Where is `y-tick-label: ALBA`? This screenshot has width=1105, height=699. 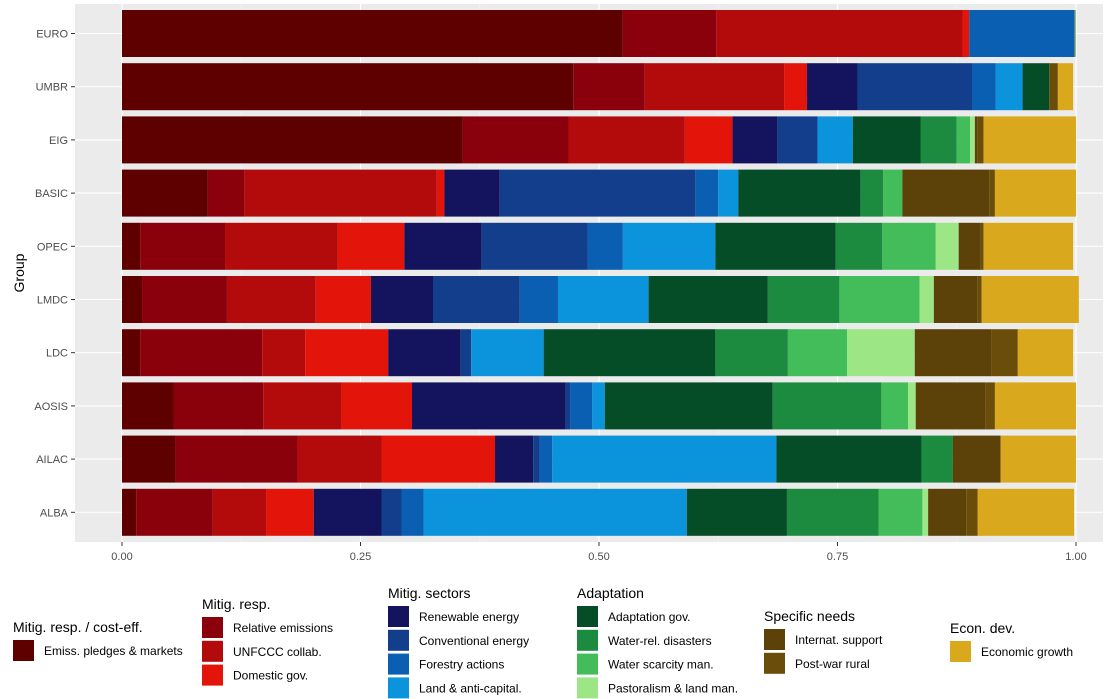 y-tick-label: ALBA is located at coordinates (54, 513).